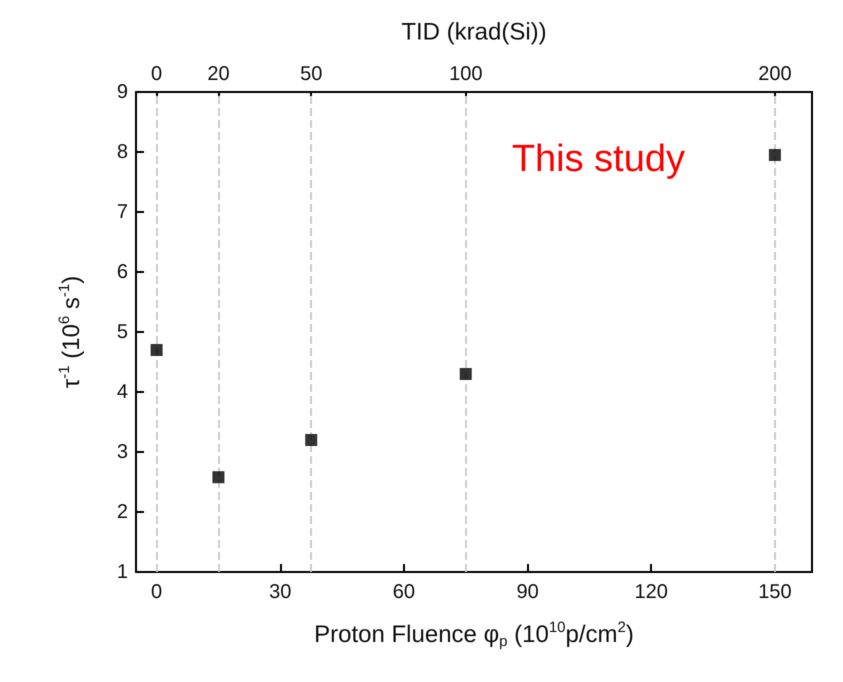  I want to click on y-tick-label: 6, so click(122, 272).